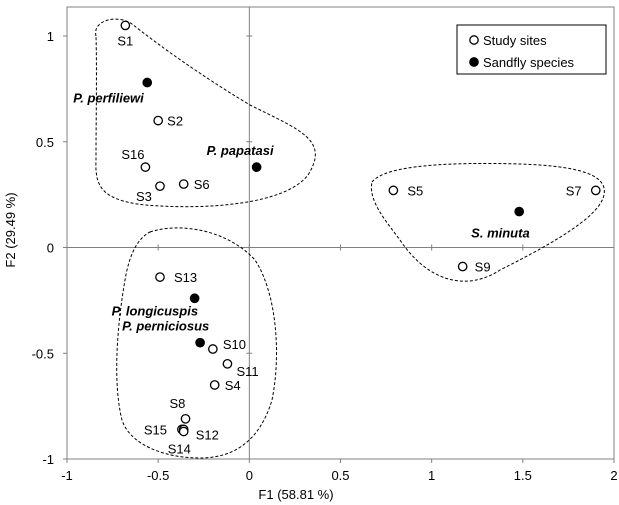 The image size is (619, 505). I want to click on species-point-p-longicuspis, so click(194, 298).